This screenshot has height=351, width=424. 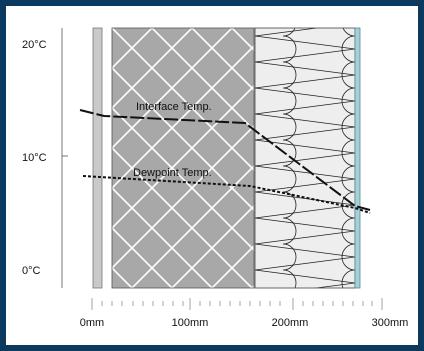 I want to click on y-label-20c: 20°C, so click(x=34, y=45).